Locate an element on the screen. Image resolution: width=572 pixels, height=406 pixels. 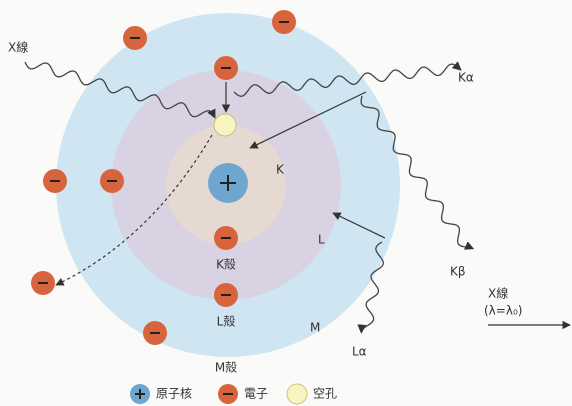
shell-letter: M is located at coordinates (315, 328).